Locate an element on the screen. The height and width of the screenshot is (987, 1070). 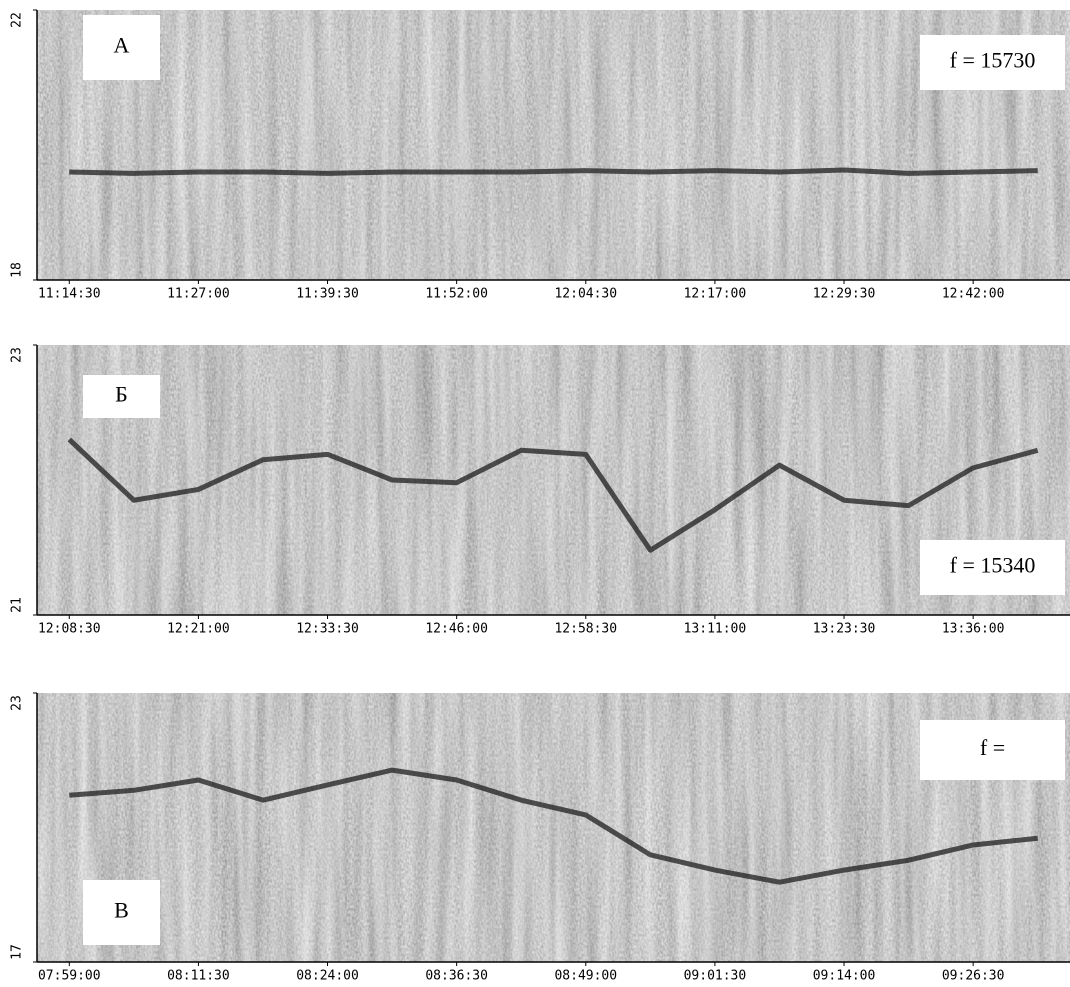
annotation: Б is located at coordinates (121, 394).